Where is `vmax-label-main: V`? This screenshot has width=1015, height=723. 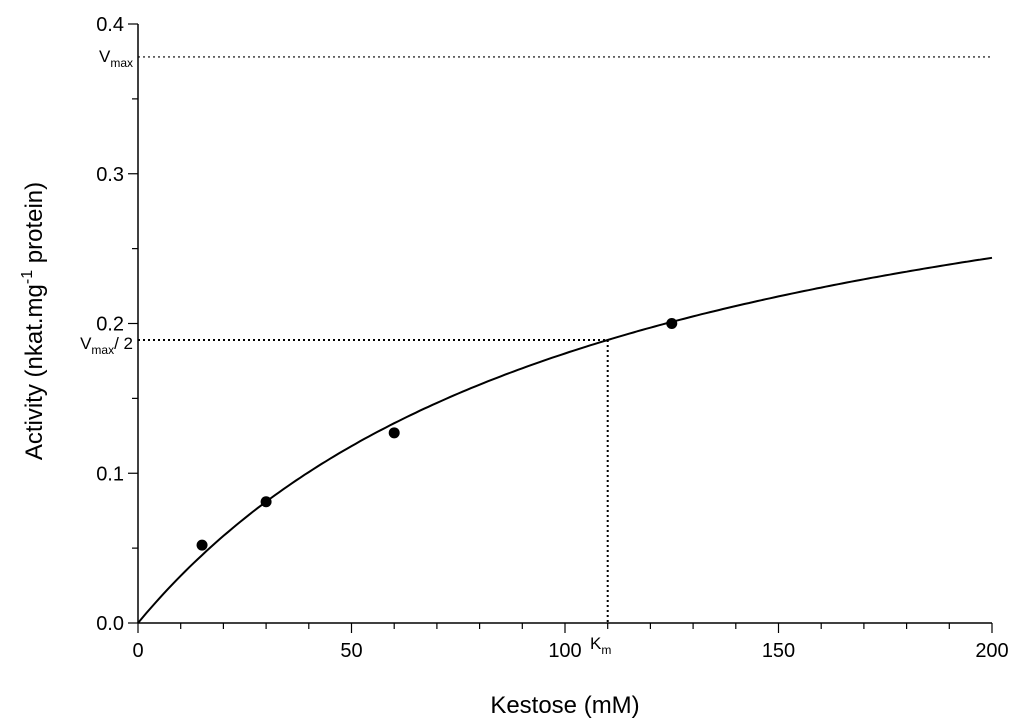 vmax-label-main: V is located at coordinates (105, 56).